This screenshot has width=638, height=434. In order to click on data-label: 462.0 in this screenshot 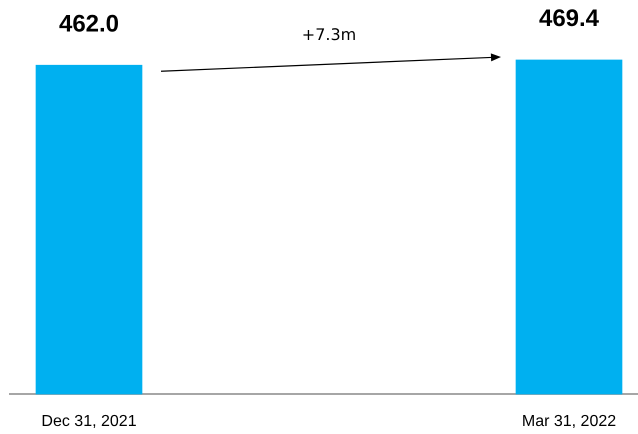, I will do `click(89, 24)`.